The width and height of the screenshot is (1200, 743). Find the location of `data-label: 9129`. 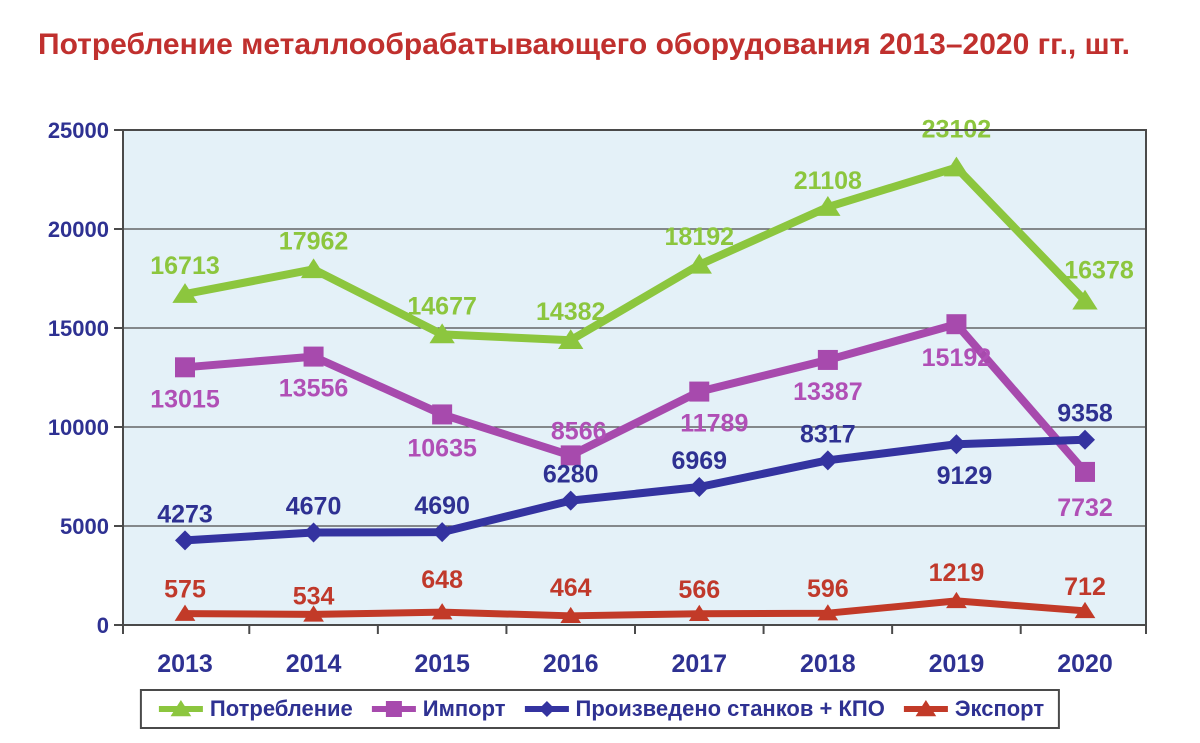

data-label: 9129 is located at coordinates (965, 476).